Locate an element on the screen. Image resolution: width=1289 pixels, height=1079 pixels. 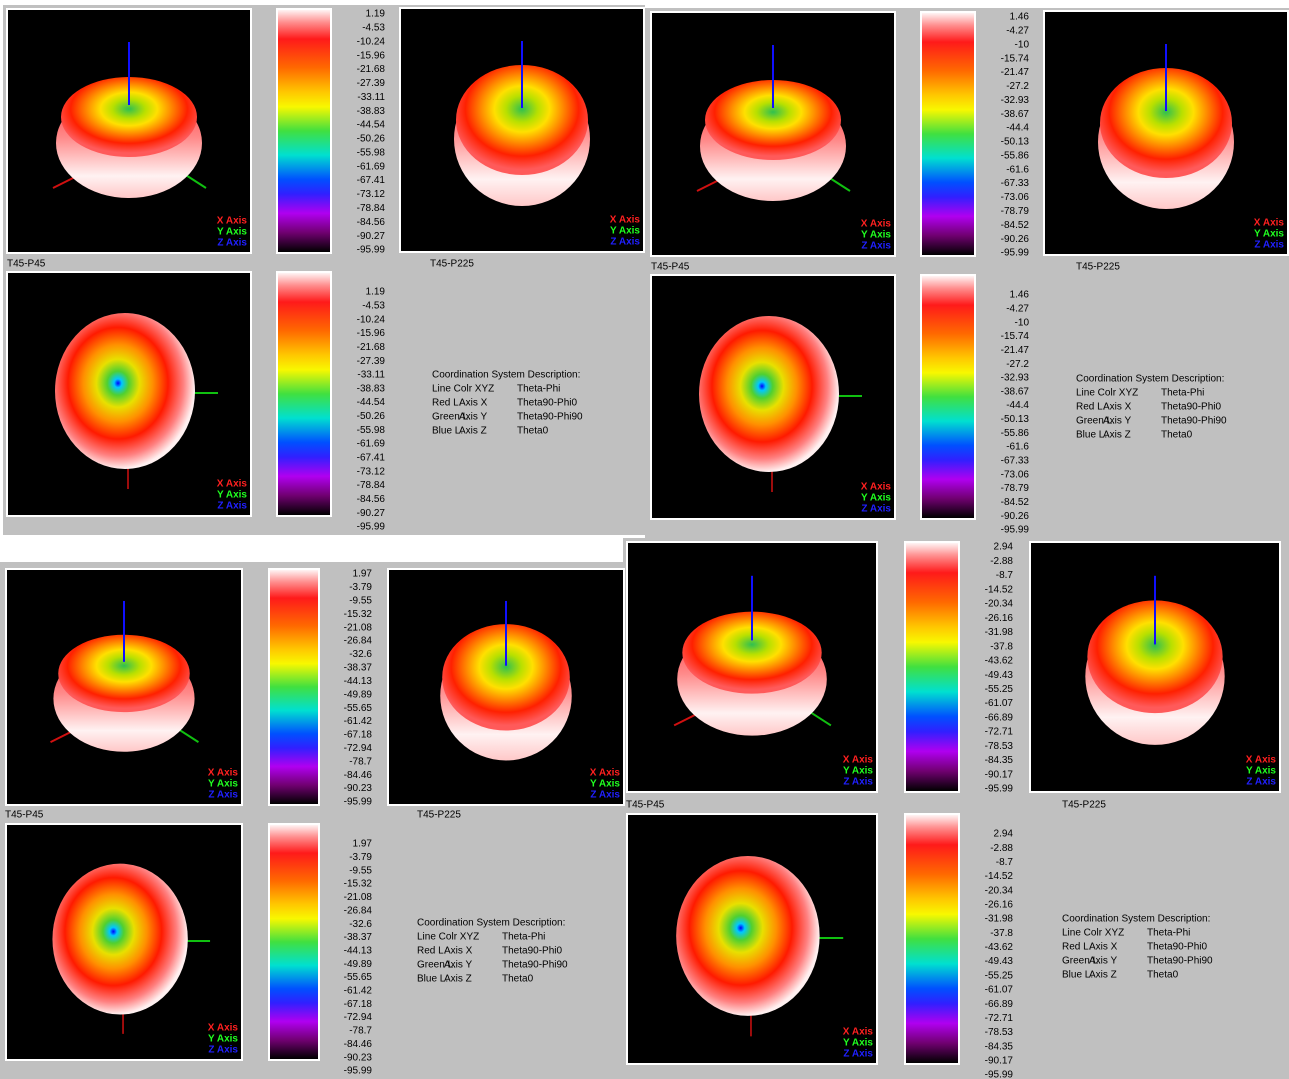
scale-label: -84.46 is located at coordinates (358, 1044).